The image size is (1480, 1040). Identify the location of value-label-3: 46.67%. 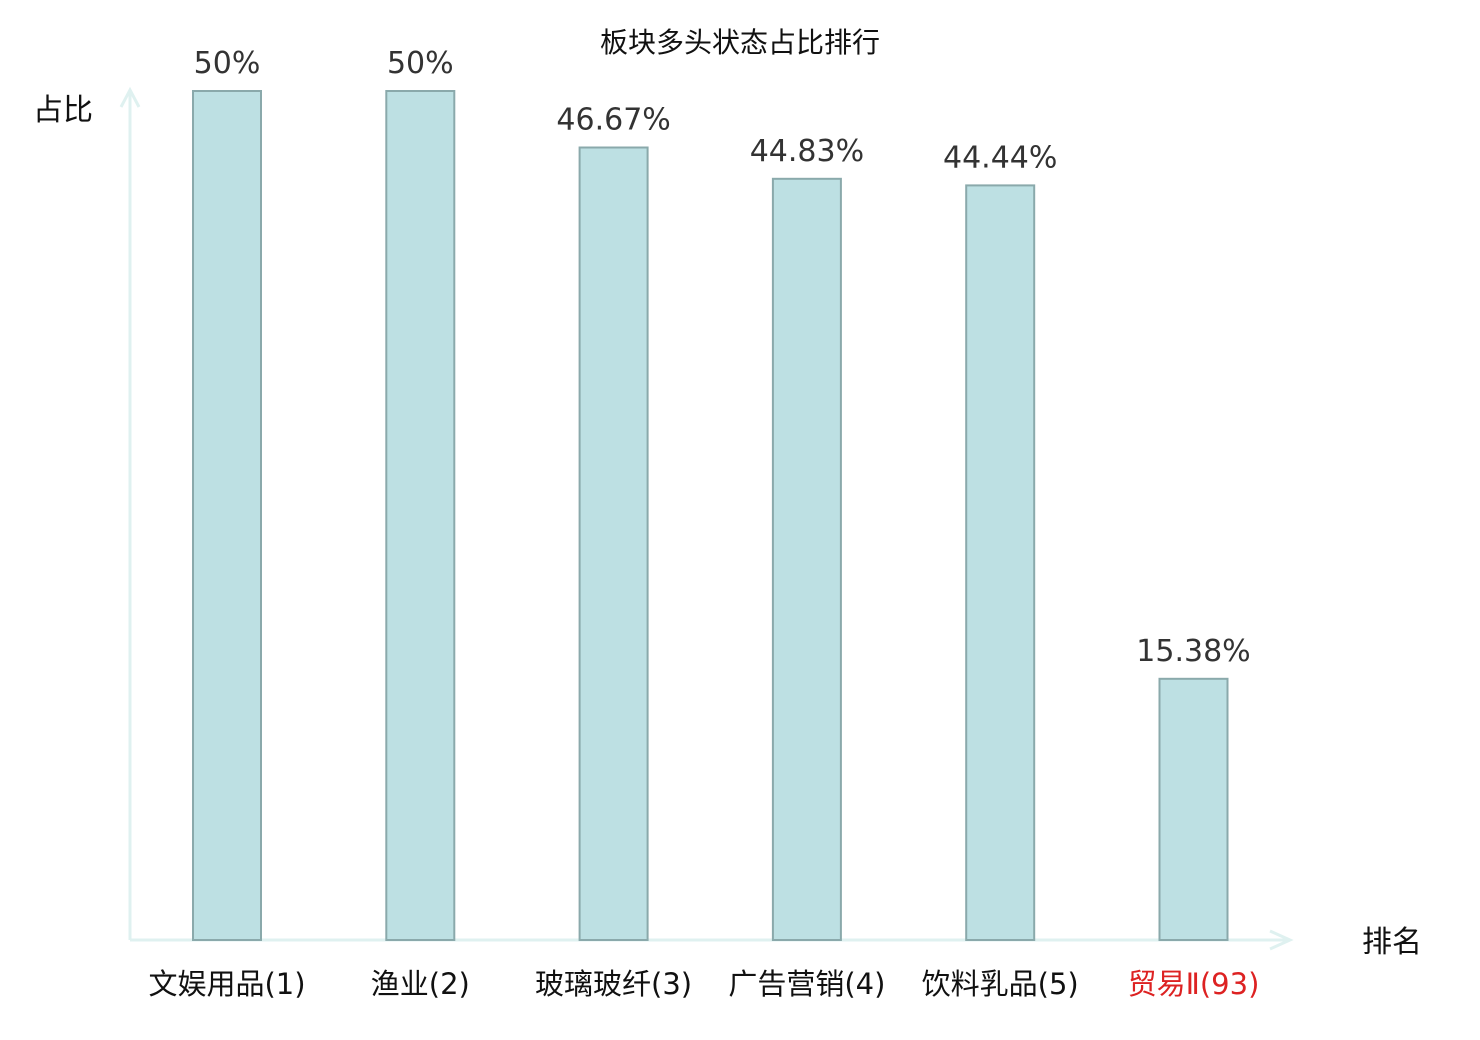
(613, 120).